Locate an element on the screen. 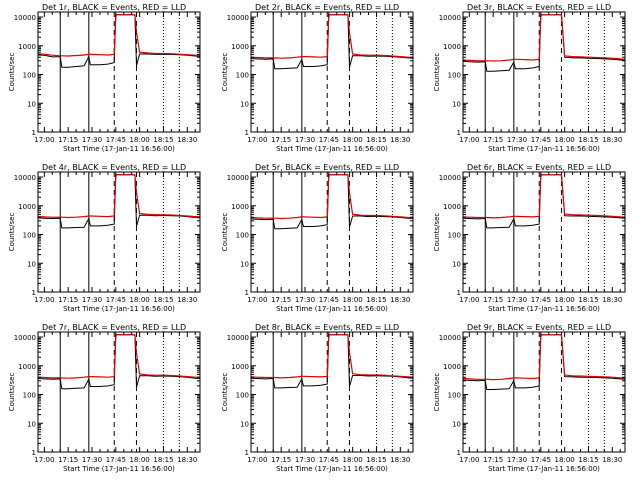 This screenshot has width=640, height=480. panel-title: Det 4r, BLACK = Events, RED = LLD is located at coordinates (114, 167).